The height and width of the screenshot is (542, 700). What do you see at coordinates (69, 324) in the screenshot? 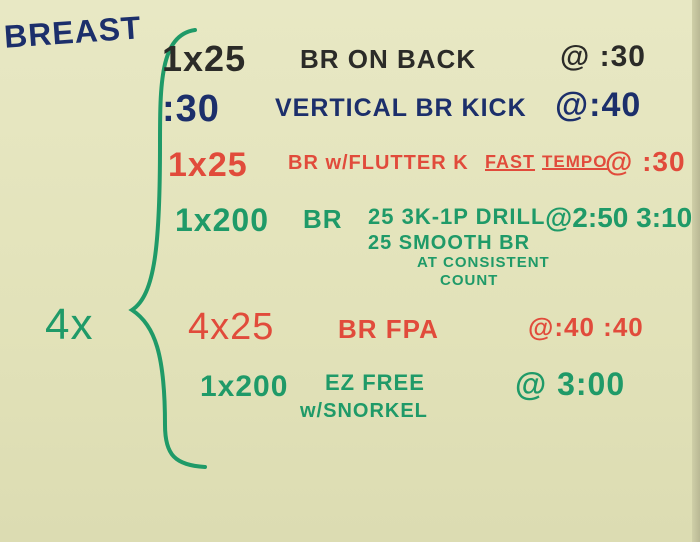
I see `repeat-count: 4x` at bounding box center [69, 324].